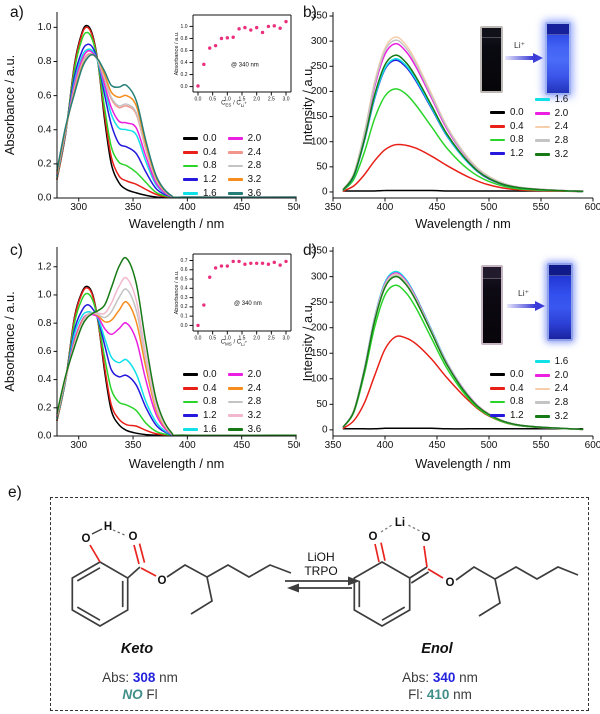  What do you see at coordinates (320, 557) in the screenshot?
I see `arrow-reagent-top: LiOH` at bounding box center [320, 557].